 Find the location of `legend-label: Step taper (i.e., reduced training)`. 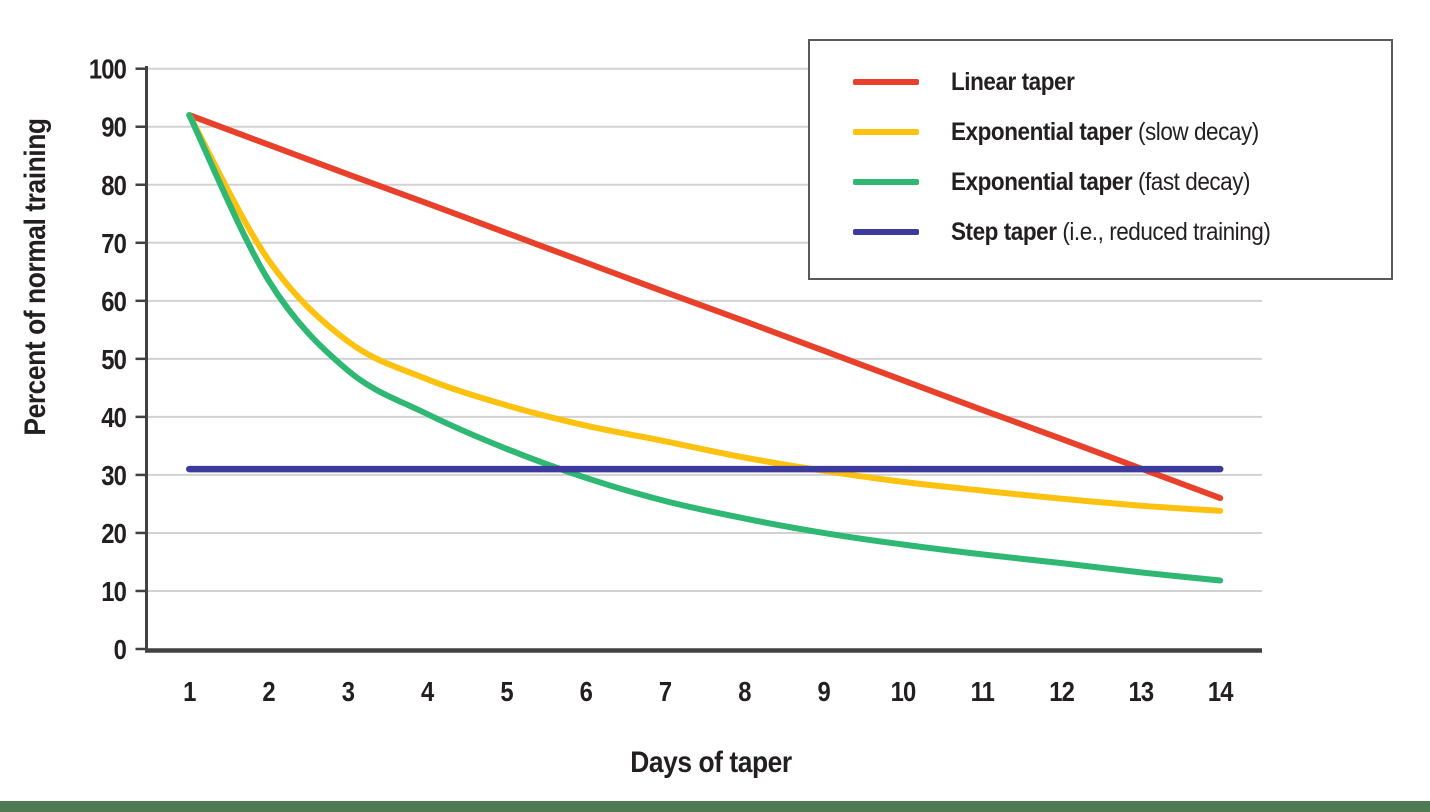

legend-label: Step taper (i.e., reduced training) is located at coordinates (1111, 231).